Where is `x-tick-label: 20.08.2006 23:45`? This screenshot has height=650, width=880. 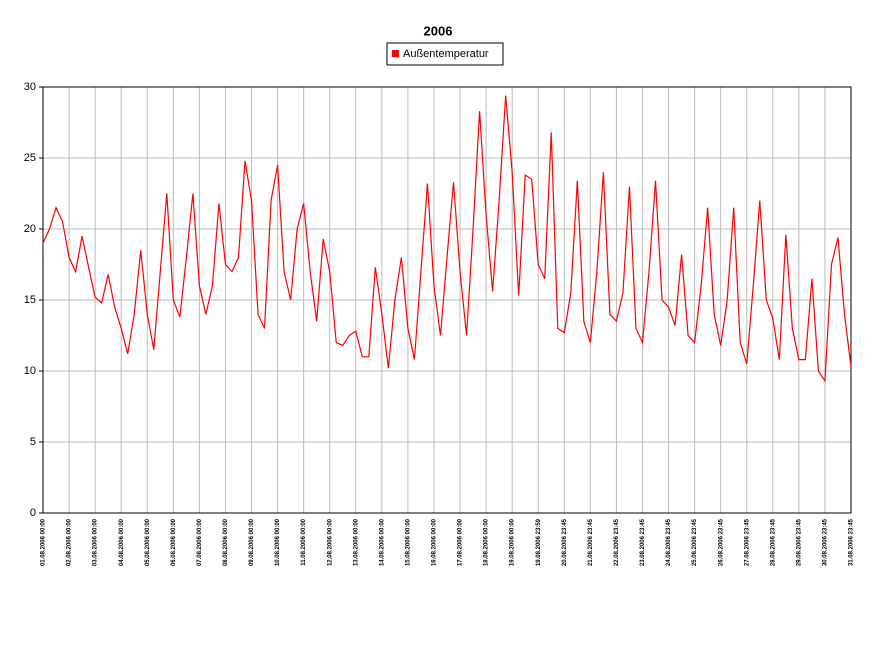
x-tick-label: 20.08.2006 23:45 is located at coordinates (565, 542).